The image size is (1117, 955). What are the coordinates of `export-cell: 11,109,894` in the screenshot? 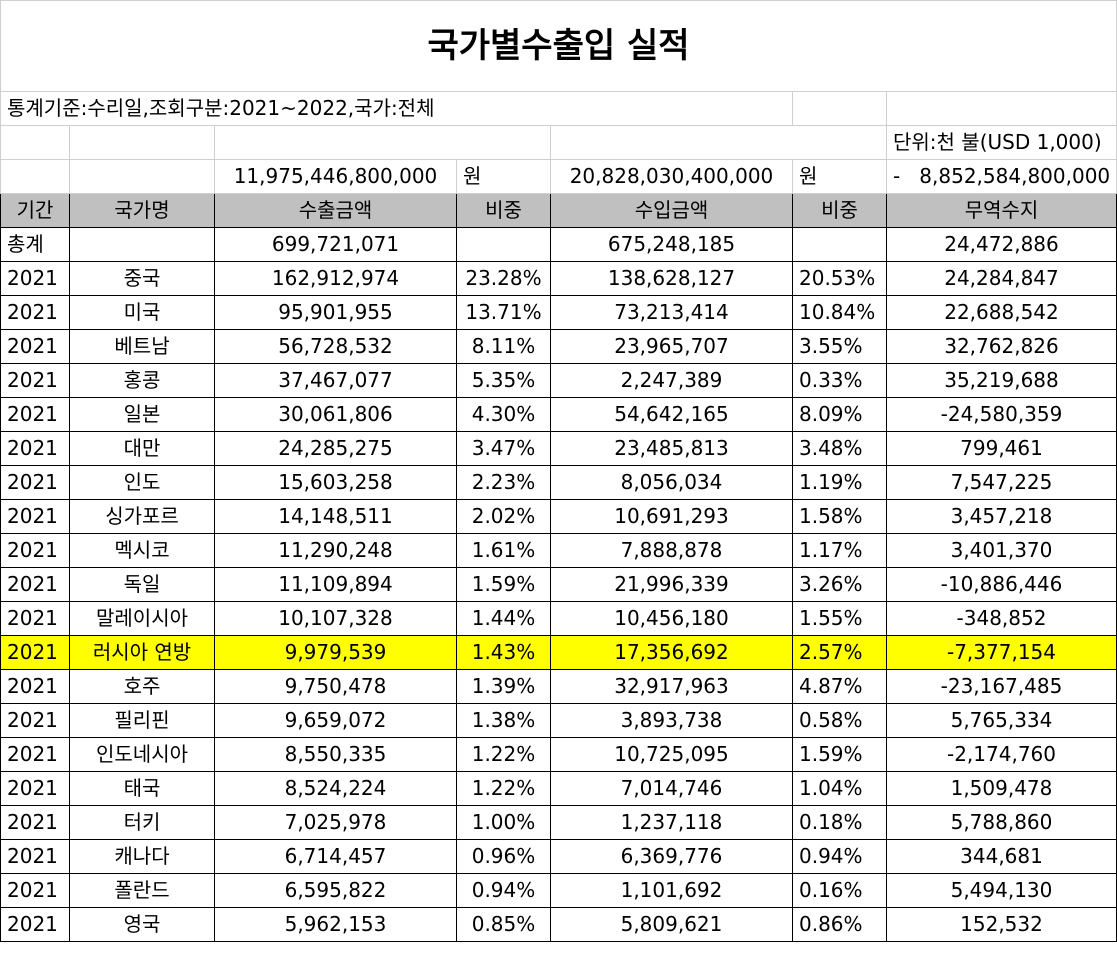 It's located at (335, 584).